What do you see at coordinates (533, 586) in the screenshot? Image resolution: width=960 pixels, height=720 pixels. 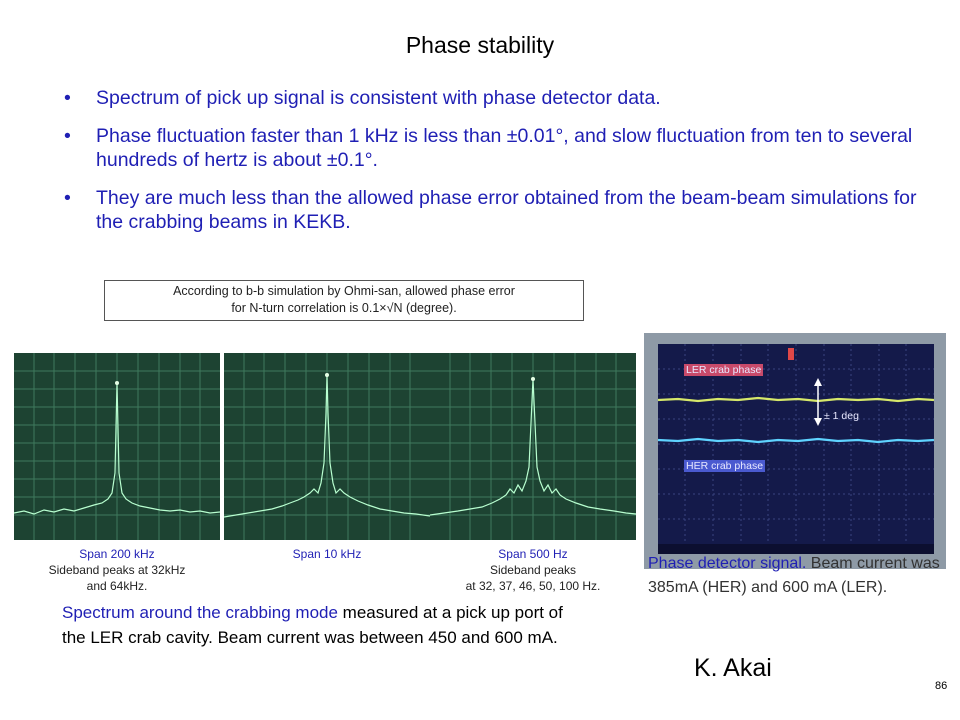 I see `sideband-detail-2: at 32, 37, 46, 50, 100 Hz.` at bounding box center [533, 586].